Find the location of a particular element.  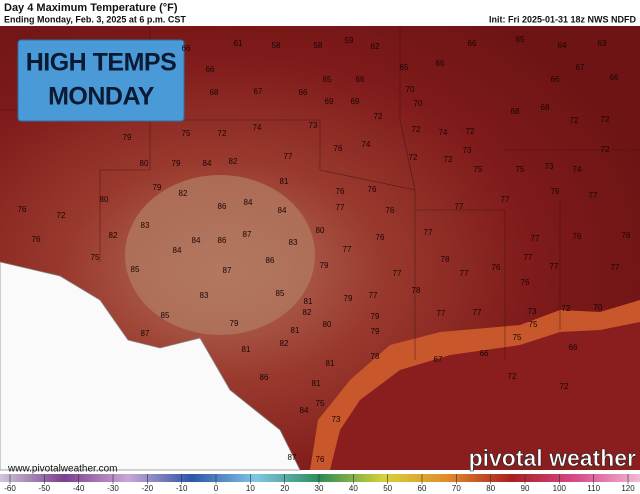

colorbar-label: 30 is located at coordinates (319, 488).